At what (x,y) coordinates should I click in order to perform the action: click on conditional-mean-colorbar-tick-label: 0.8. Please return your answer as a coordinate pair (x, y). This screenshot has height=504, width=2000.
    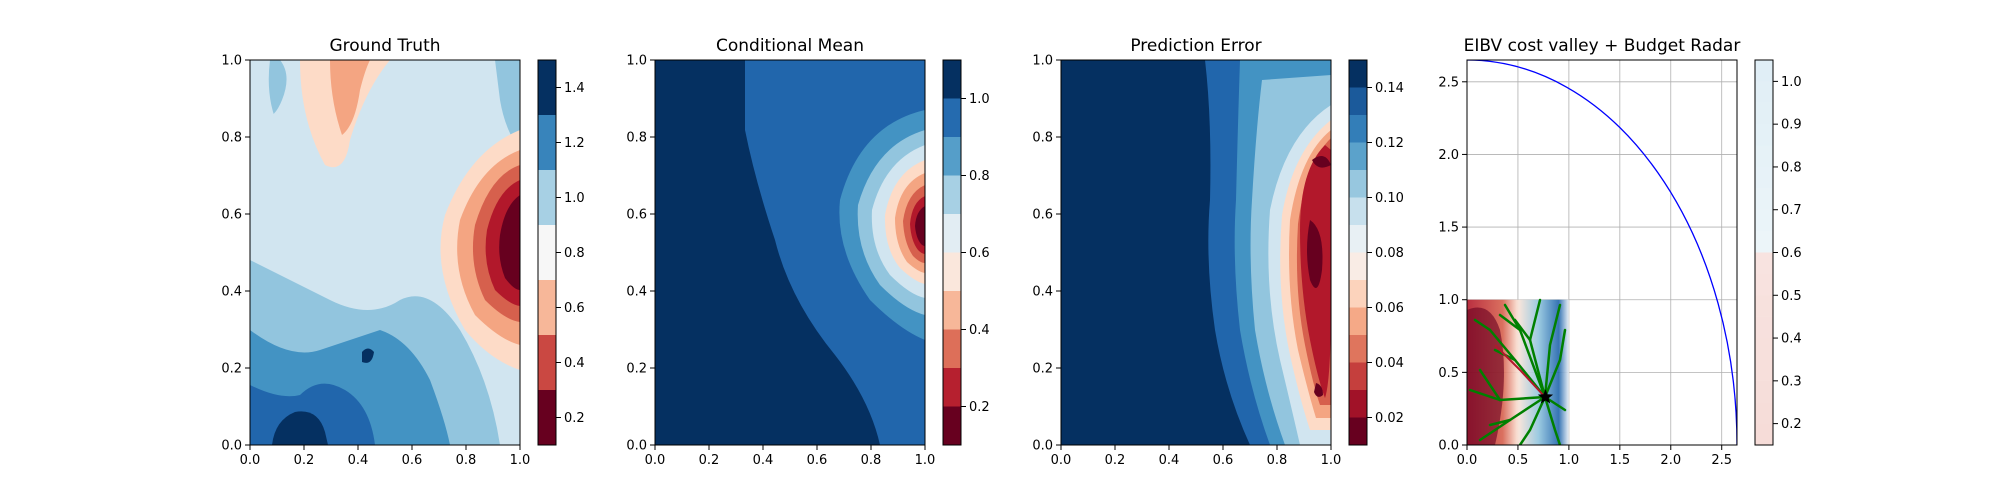
    Looking at the image, I should click on (979, 176).